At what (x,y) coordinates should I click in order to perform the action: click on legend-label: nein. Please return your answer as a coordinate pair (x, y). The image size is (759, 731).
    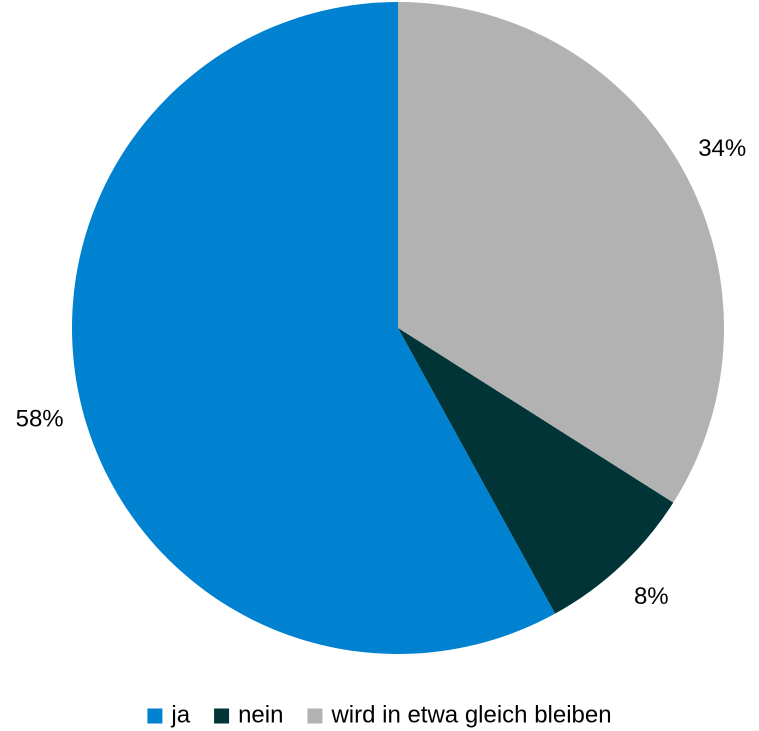
    Looking at the image, I should click on (260, 714).